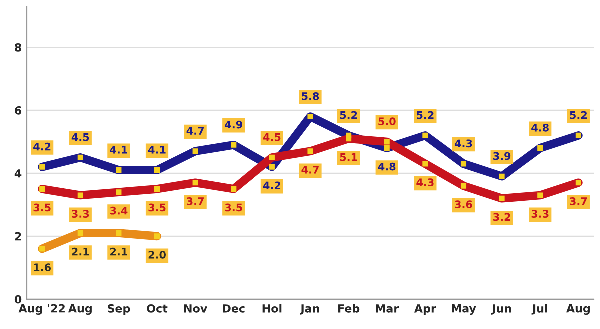 Image resolution: width=600 pixels, height=329 pixels. What do you see at coordinates (425, 310) in the screenshot?
I see `x-tick-label: Apr` at bounding box center [425, 310].